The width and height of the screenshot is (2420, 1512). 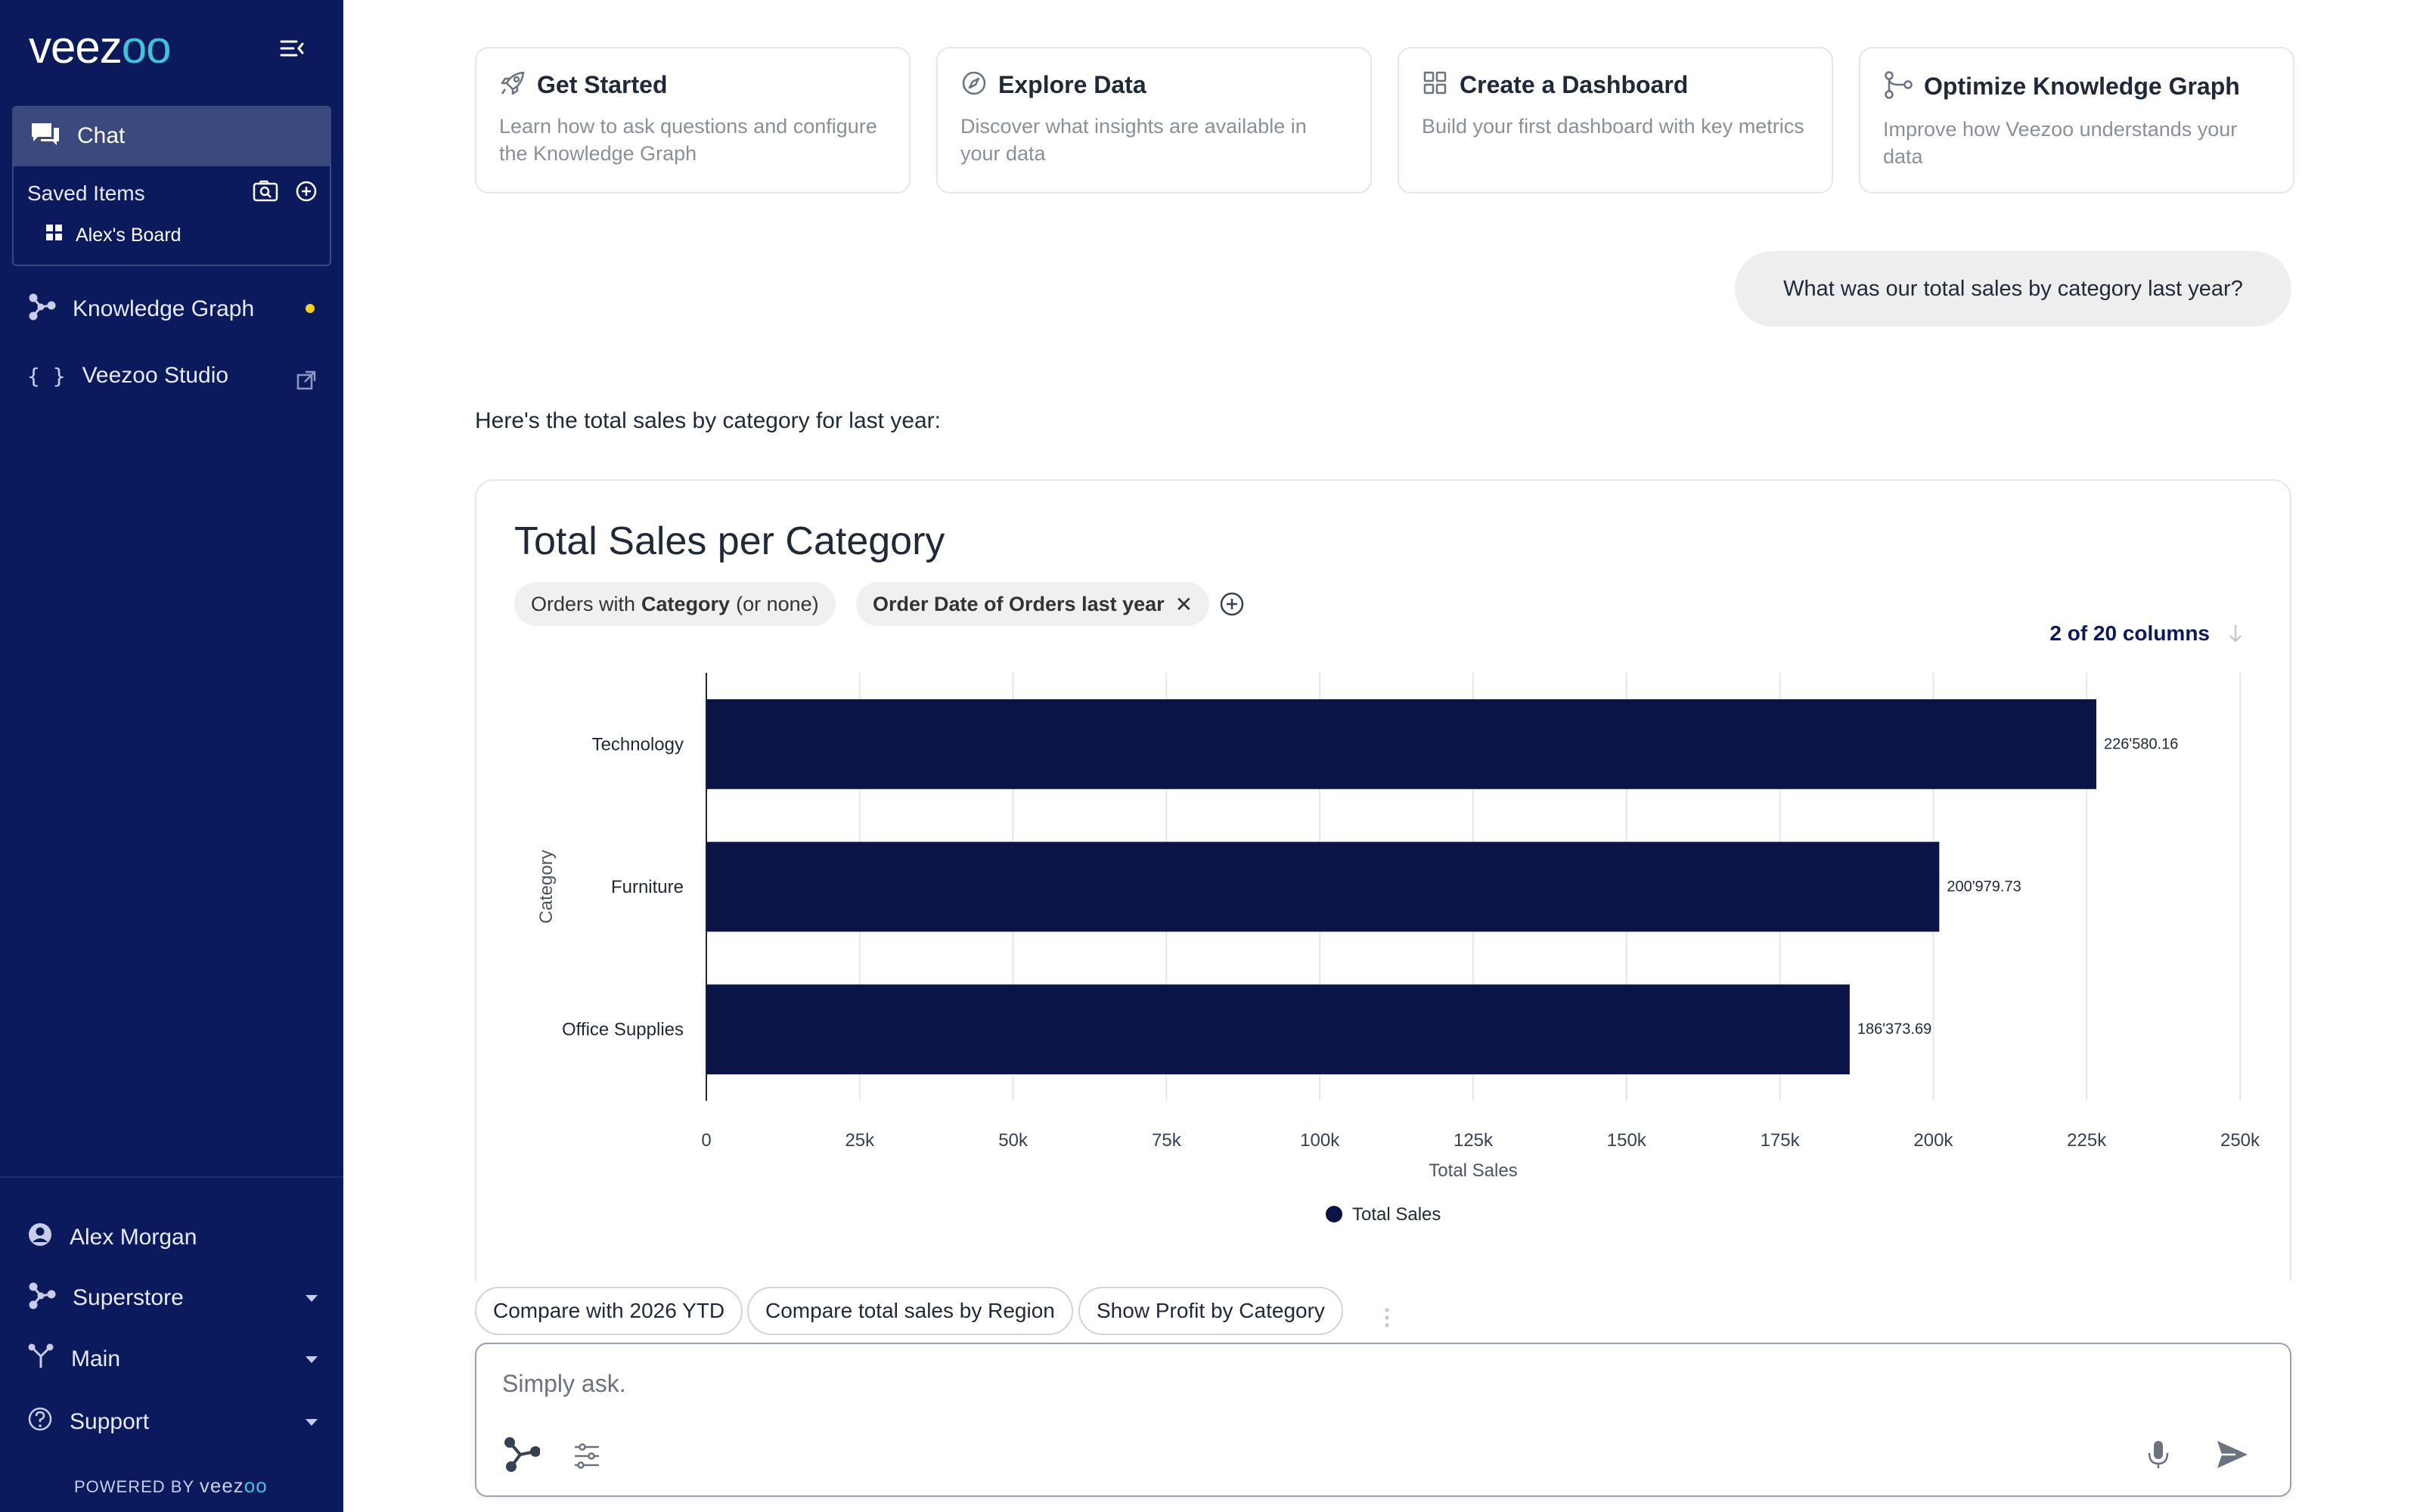 What do you see at coordinates (133, 1237) in the screenshot?
I see `sidebar-item-label: Alex Morgan` at bounding box center [133, 1237].